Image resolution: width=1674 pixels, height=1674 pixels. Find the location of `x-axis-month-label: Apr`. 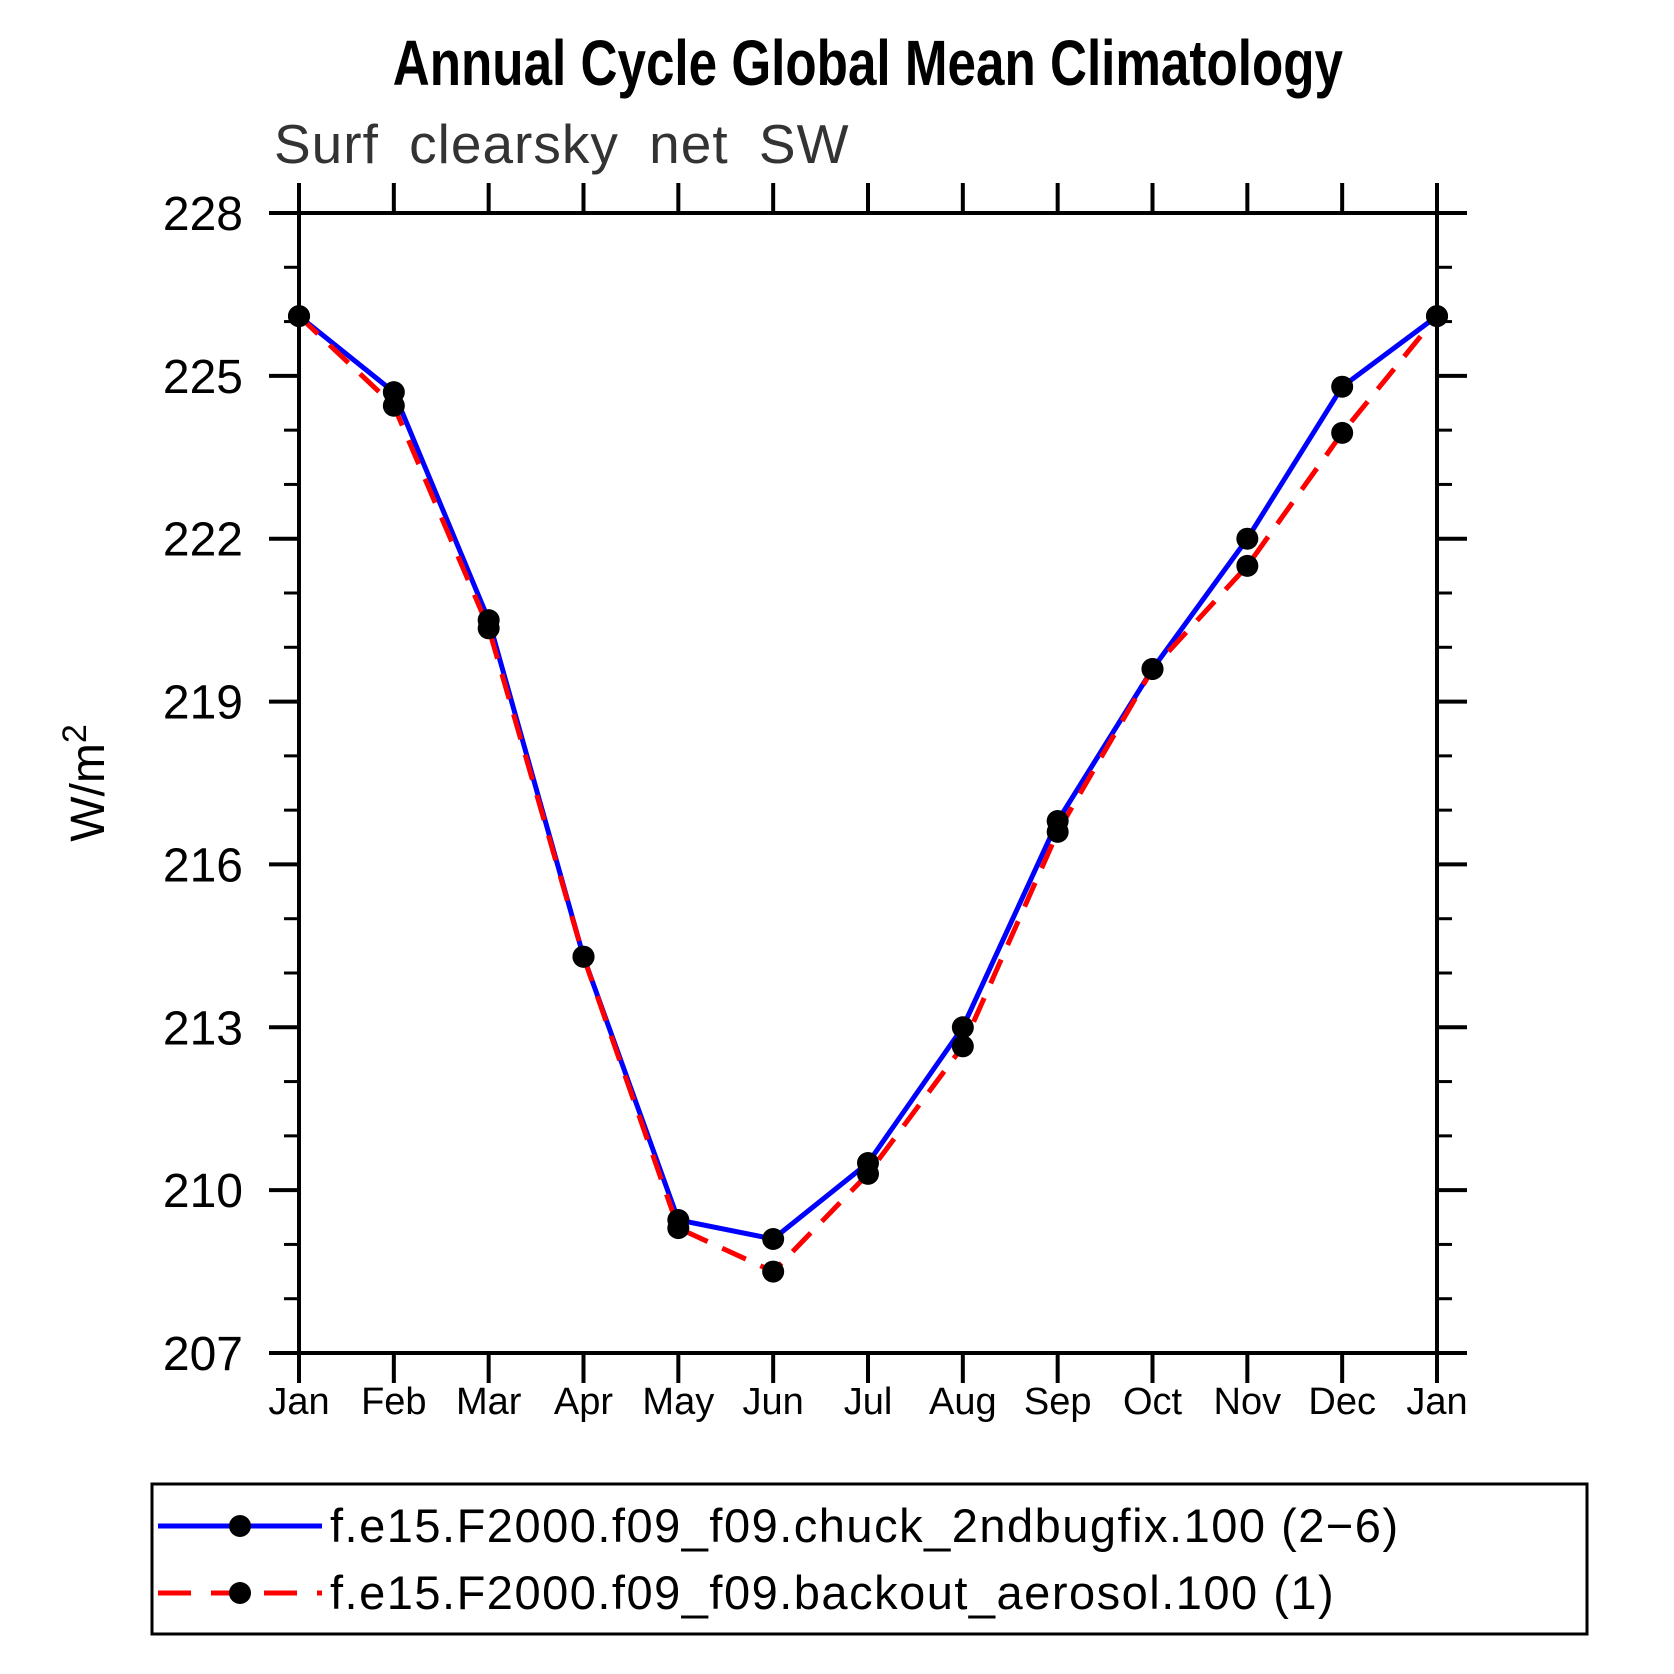

x-axis-month-label: Apr is located at coordinates (583, 1402).